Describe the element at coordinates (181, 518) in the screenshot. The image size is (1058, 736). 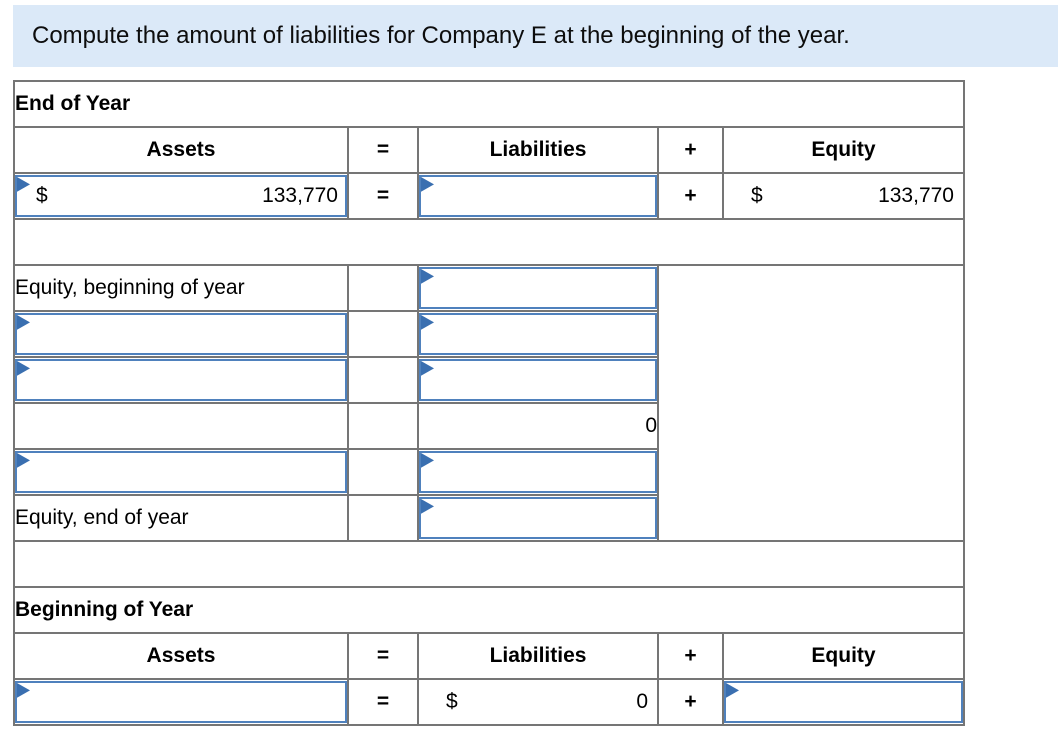
I see `equity-end-label: Equity, end of year` at that location.